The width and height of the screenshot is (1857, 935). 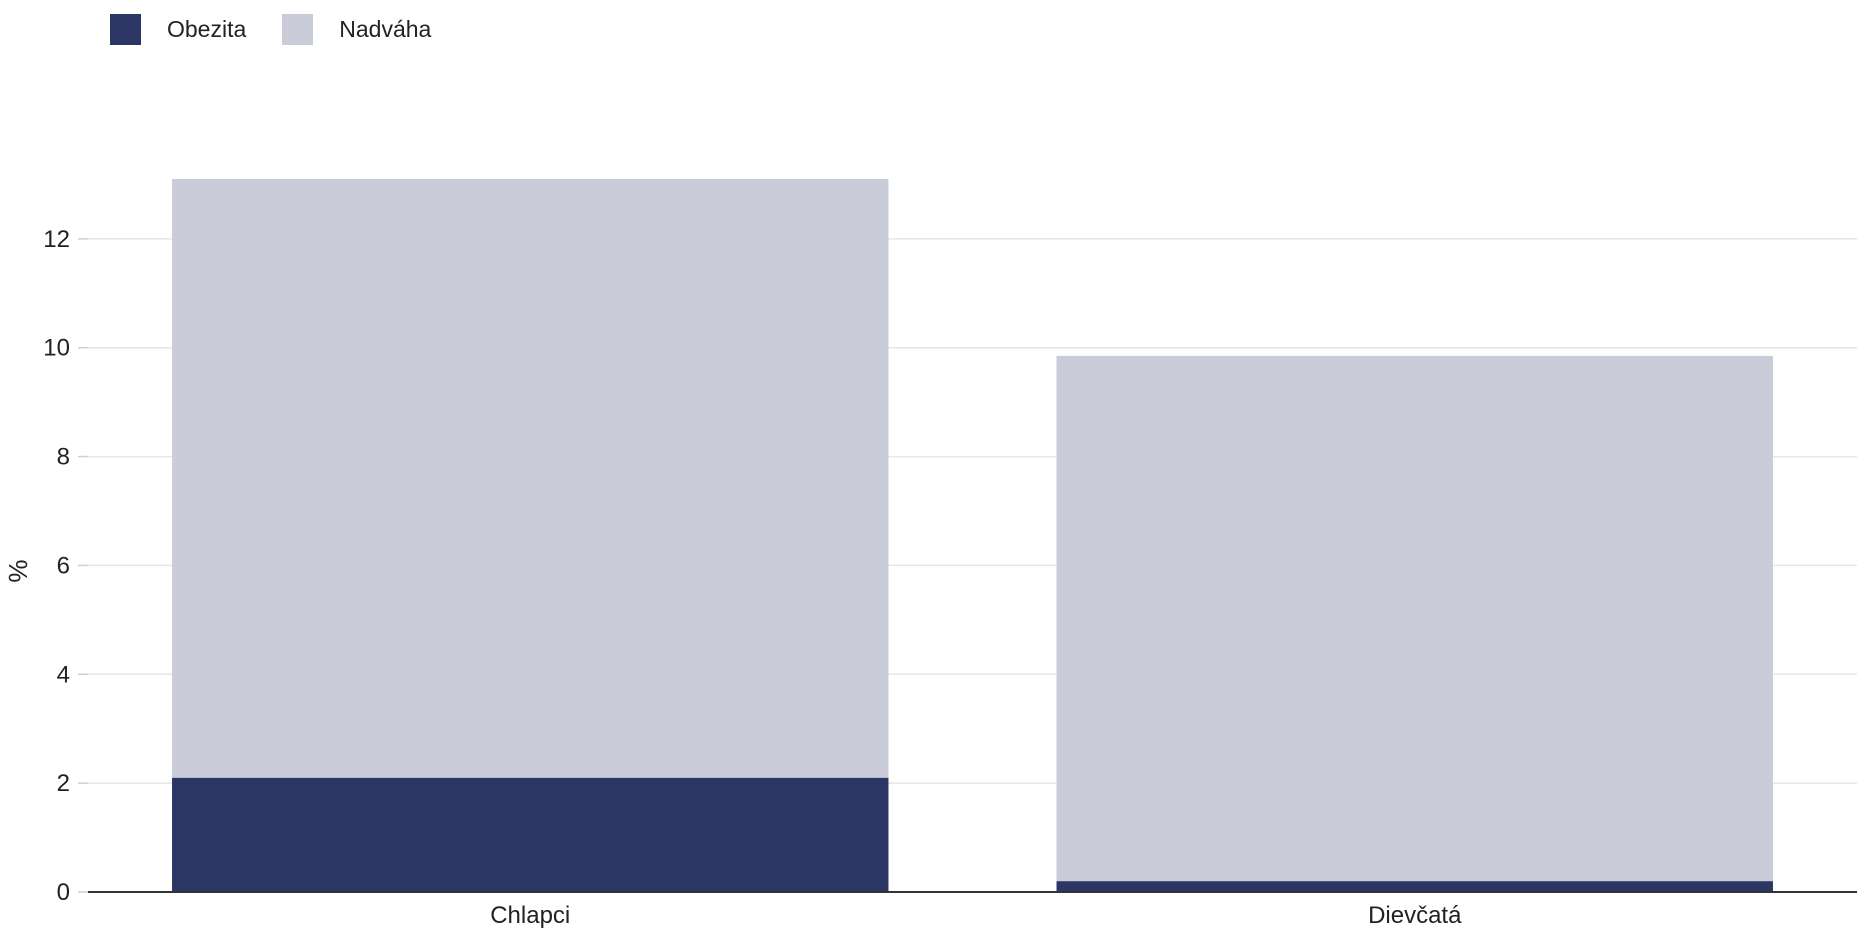 I want to click on y-tick-label: 8, so click(x=63, y=457).